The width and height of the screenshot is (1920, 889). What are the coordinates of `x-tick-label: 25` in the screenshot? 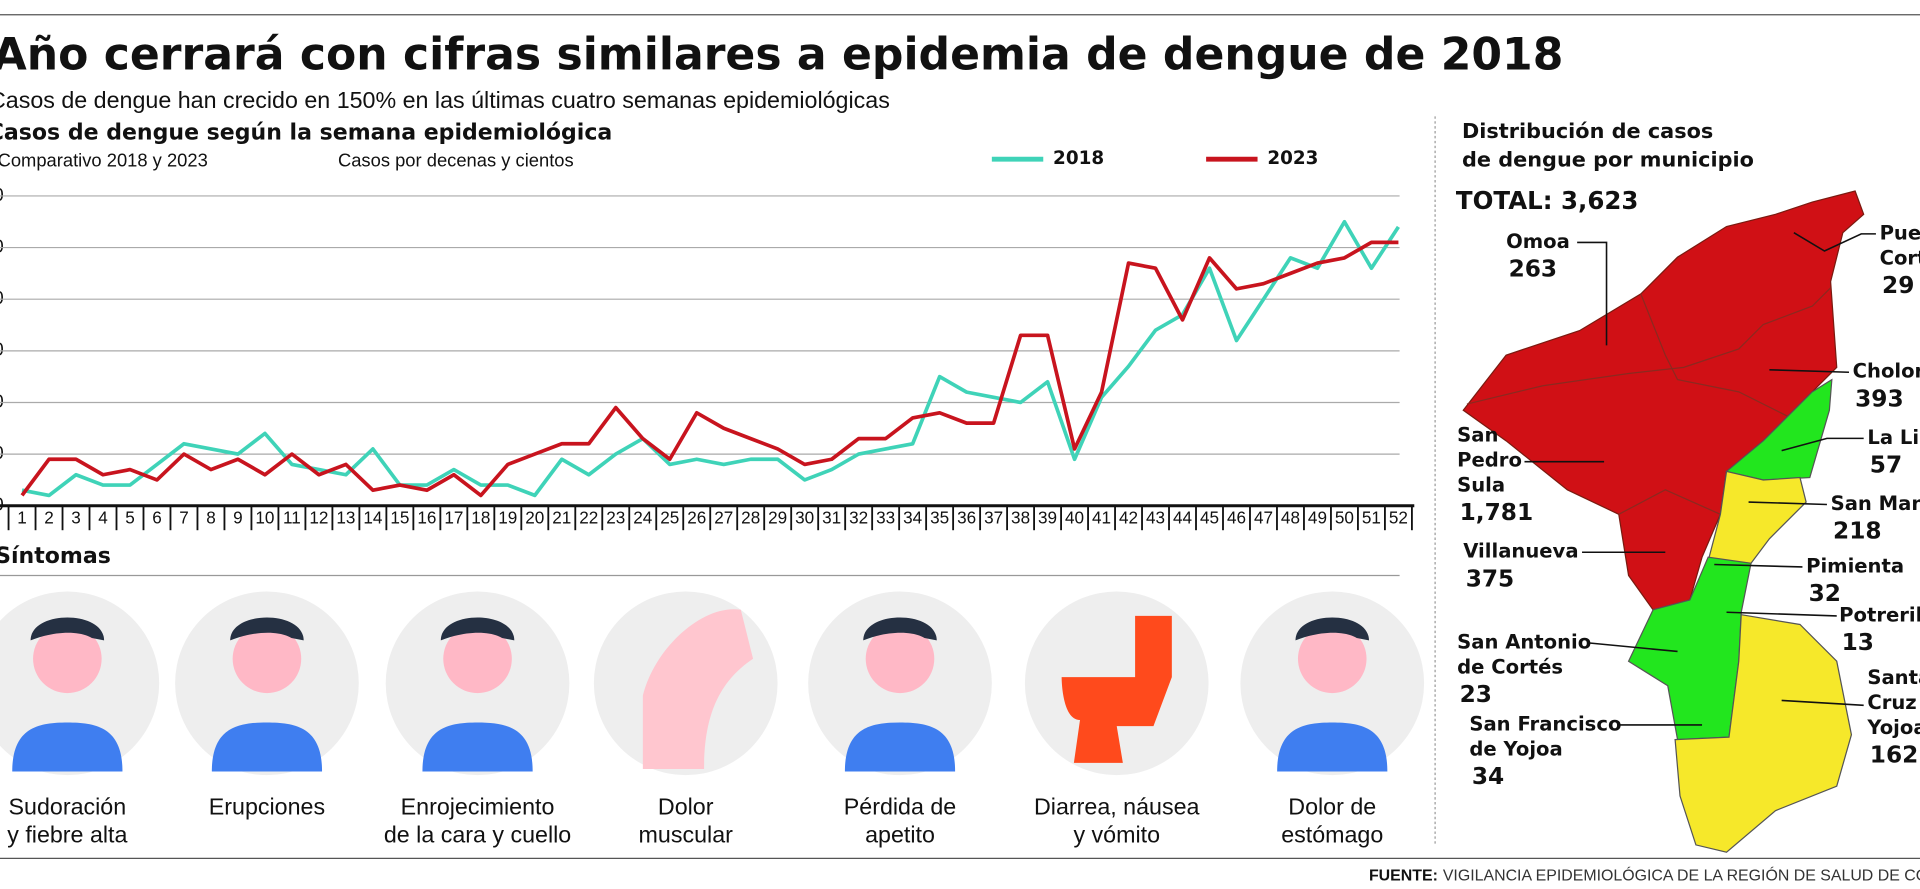 It's located at (669, 518).